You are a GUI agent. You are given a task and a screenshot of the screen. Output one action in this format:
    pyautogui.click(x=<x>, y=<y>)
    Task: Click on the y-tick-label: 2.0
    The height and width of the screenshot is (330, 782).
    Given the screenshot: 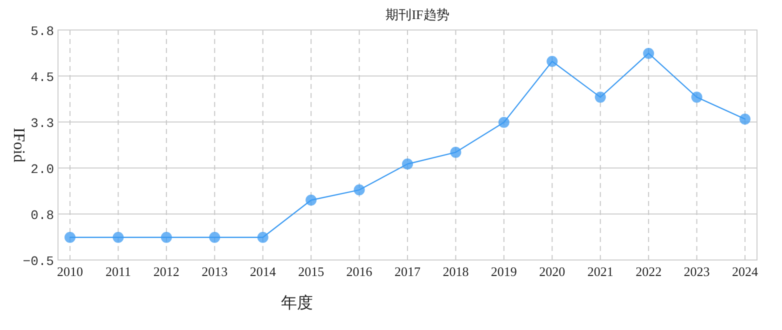 What is the action you would take?
    pyautogui.click(x=42, y=169)
    